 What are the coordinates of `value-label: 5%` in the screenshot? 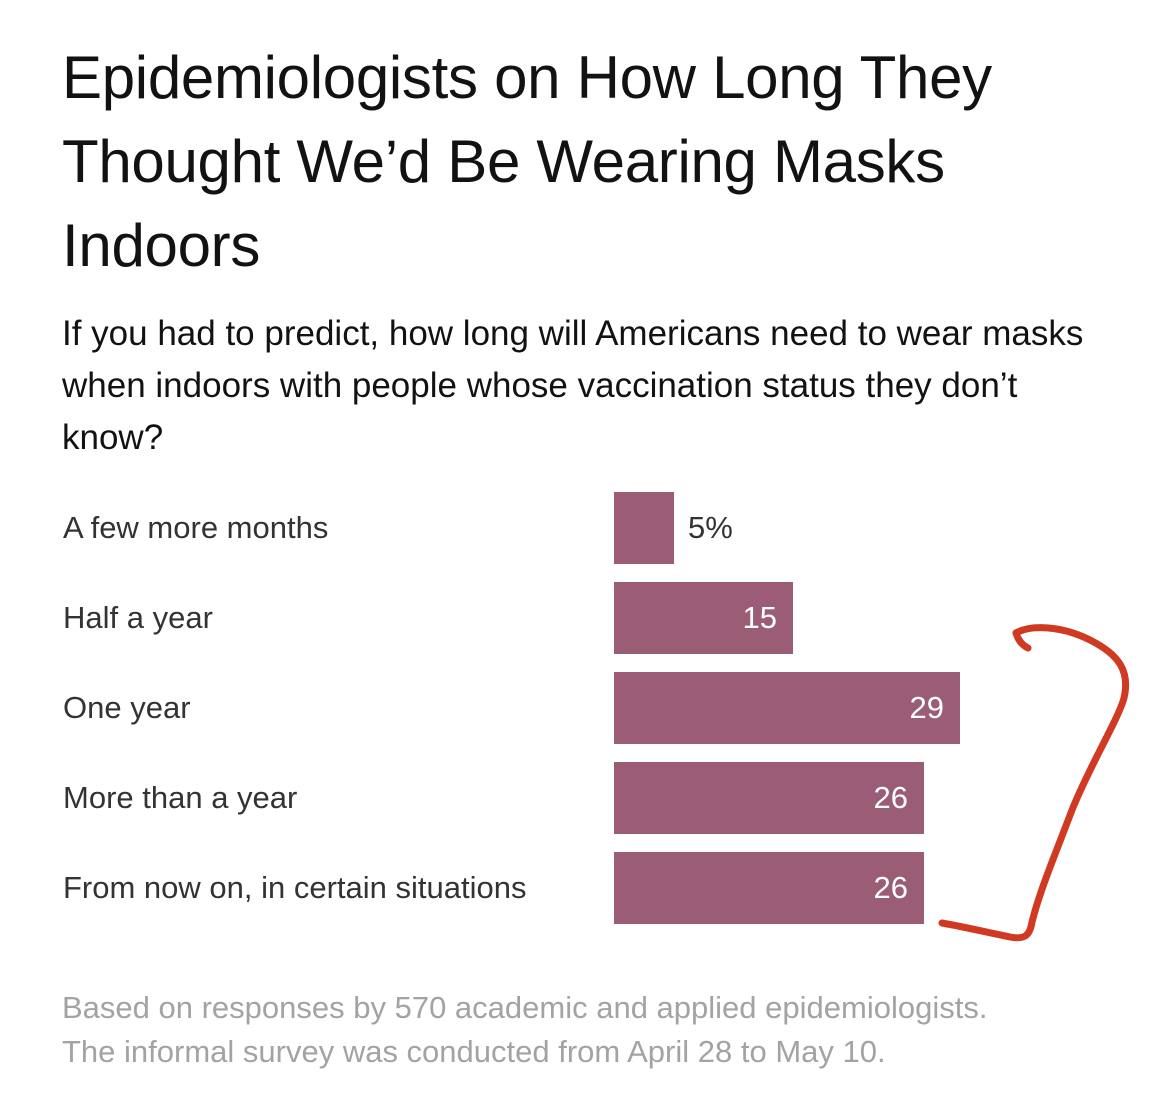 It's located at (710, 527).